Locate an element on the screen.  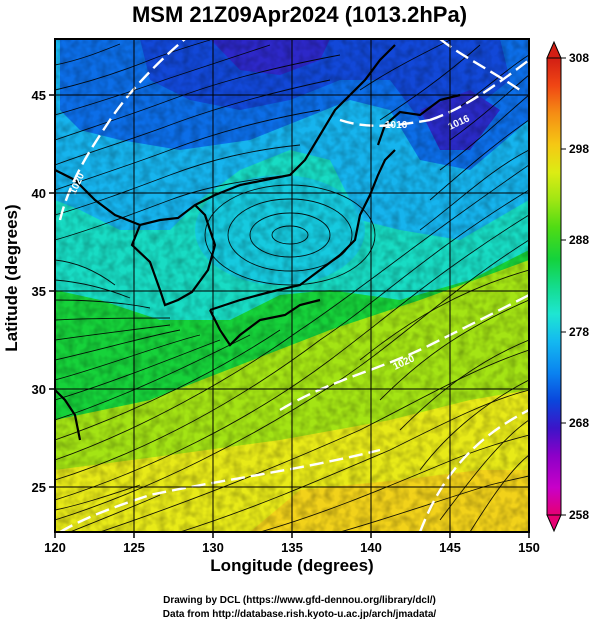
colorbar-tick-label: 298 is located at coordinates (579, 149).